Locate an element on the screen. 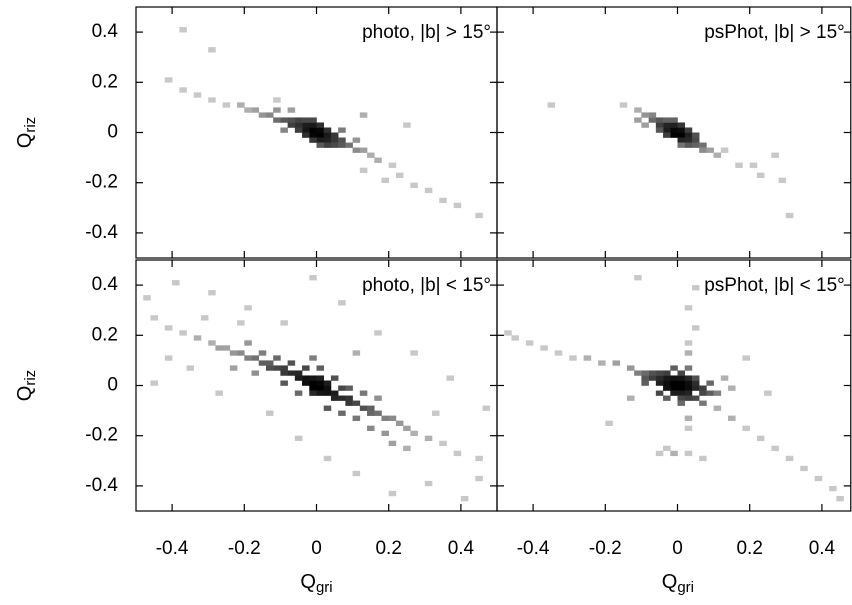 The height and width of the screenshot is (605, 852). y-tick-label: 0 is located at coordinates (112, 132).